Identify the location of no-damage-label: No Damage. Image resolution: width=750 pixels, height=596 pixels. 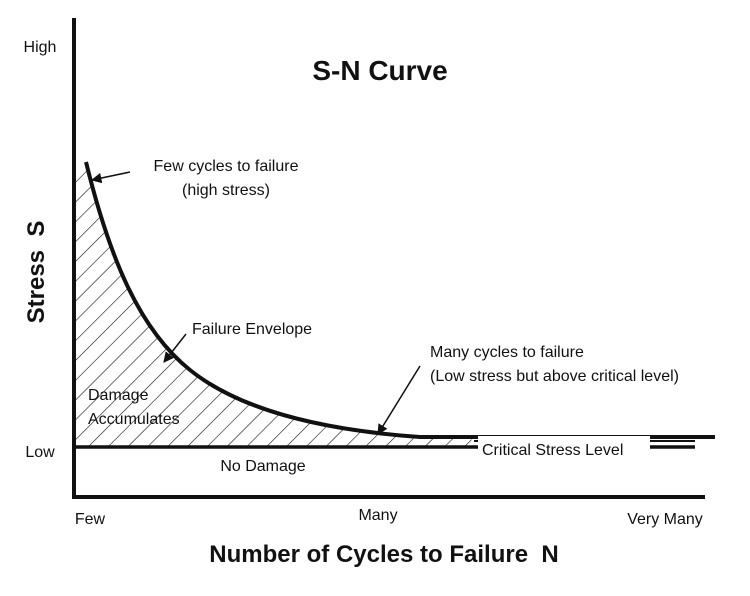
(262, 466).